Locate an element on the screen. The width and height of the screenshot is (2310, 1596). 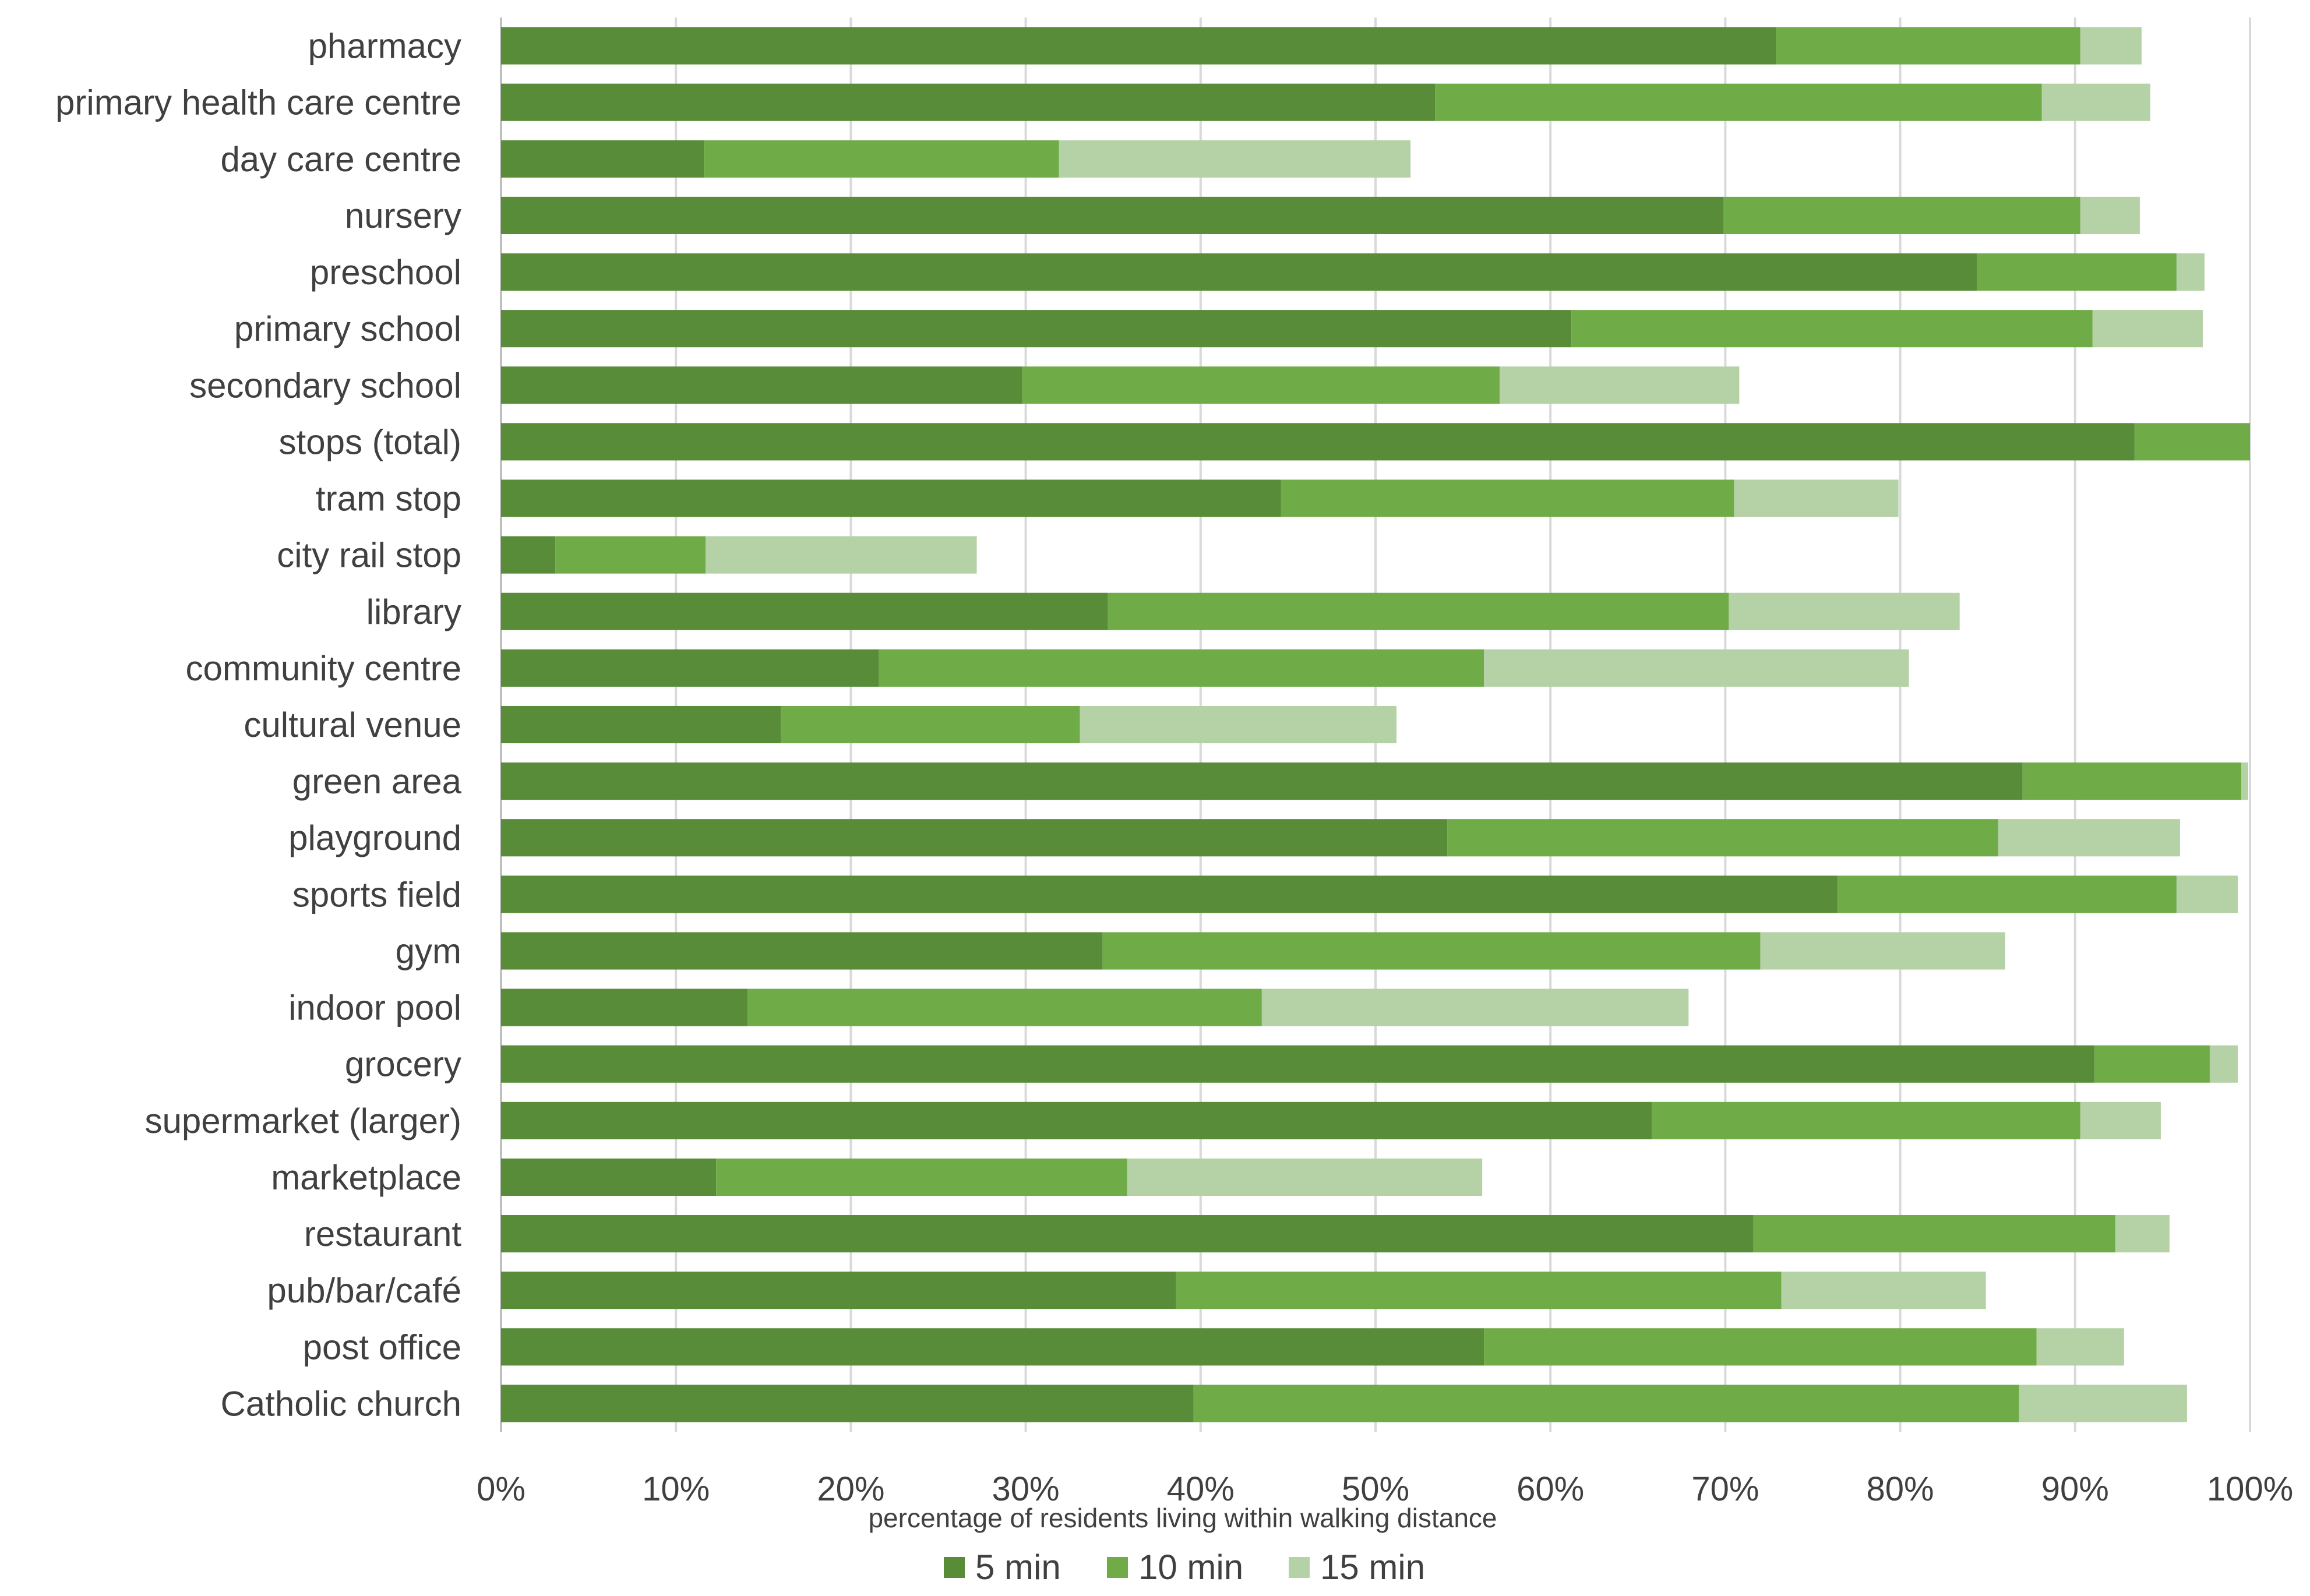
category-label-indoor-pool: indoor pool is located at coordinates (374, 1008).